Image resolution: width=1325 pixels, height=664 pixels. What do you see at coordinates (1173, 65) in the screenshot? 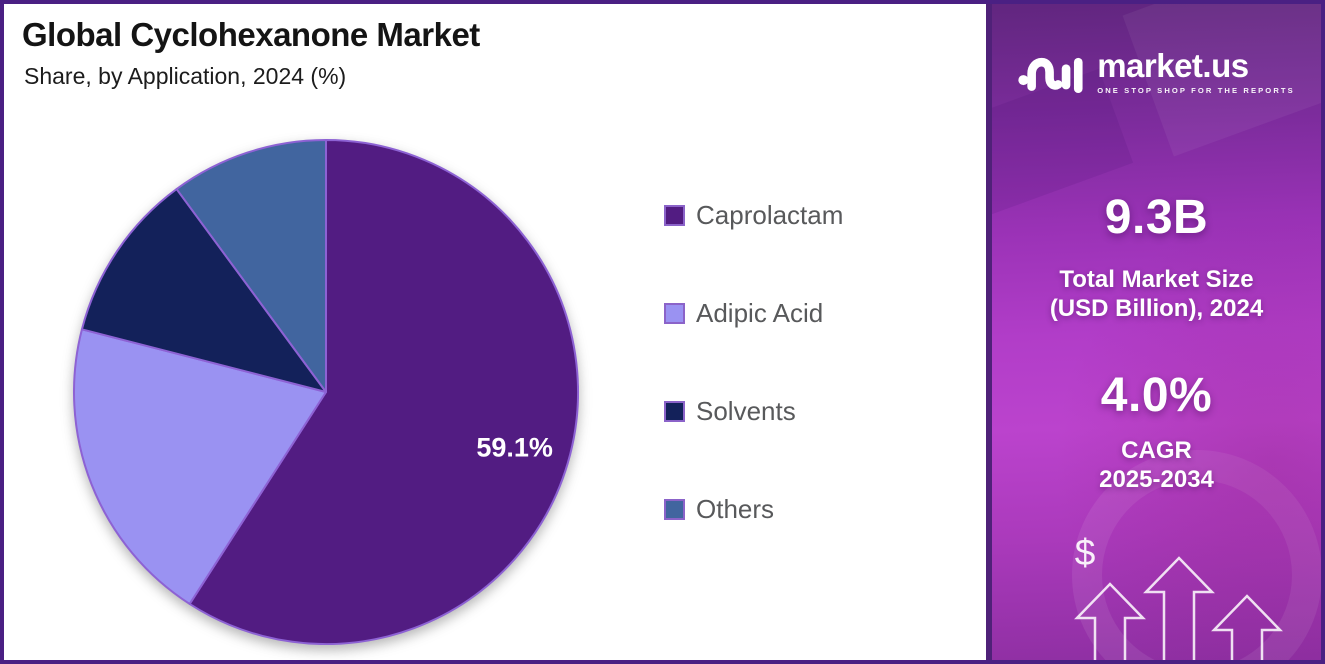
I see `brand-name: market.us` at bounding box center [1173, 65].